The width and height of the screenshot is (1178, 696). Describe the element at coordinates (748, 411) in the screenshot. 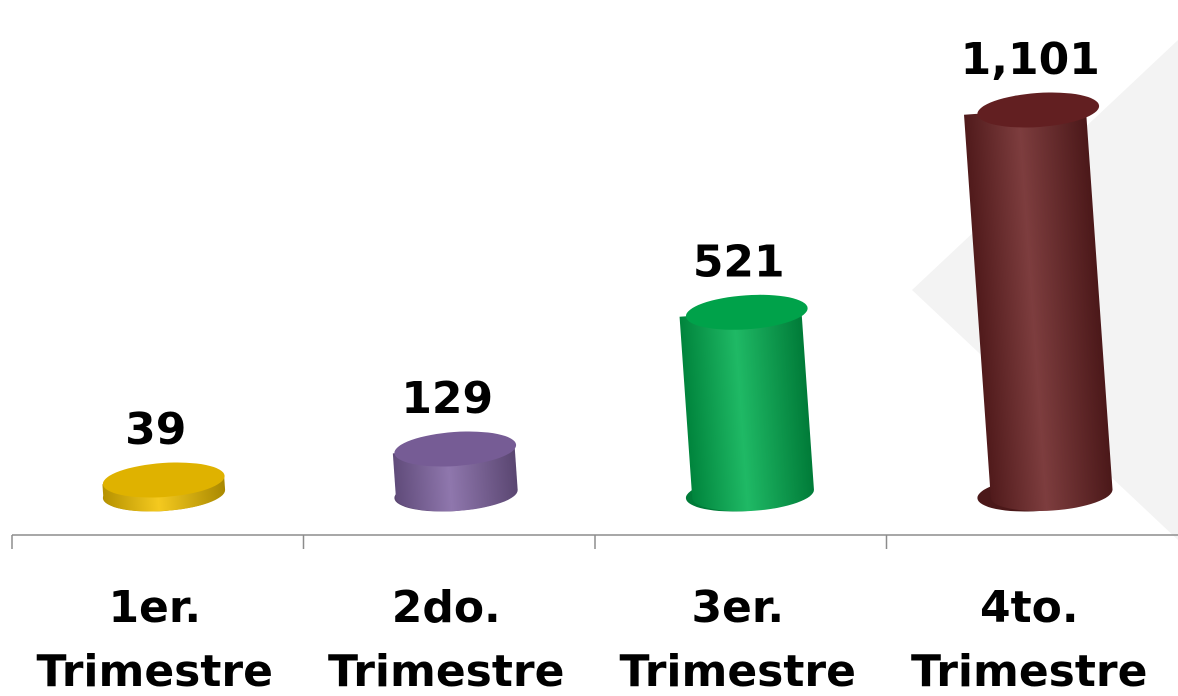

I see `bar-body` at that location.